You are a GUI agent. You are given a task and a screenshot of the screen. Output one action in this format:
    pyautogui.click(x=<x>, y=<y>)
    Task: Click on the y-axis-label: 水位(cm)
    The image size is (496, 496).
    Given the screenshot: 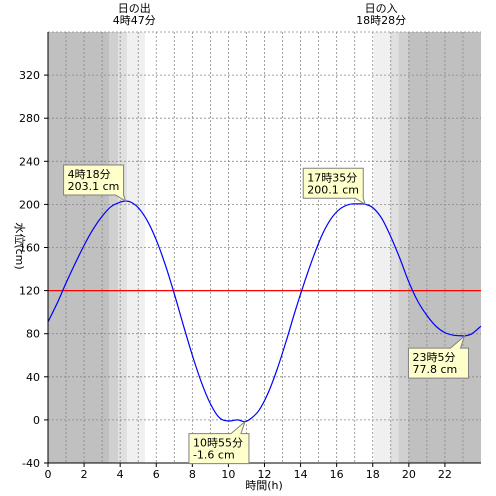 What is the action you would take?
    pyautogui.click(x=20, y=245)
    